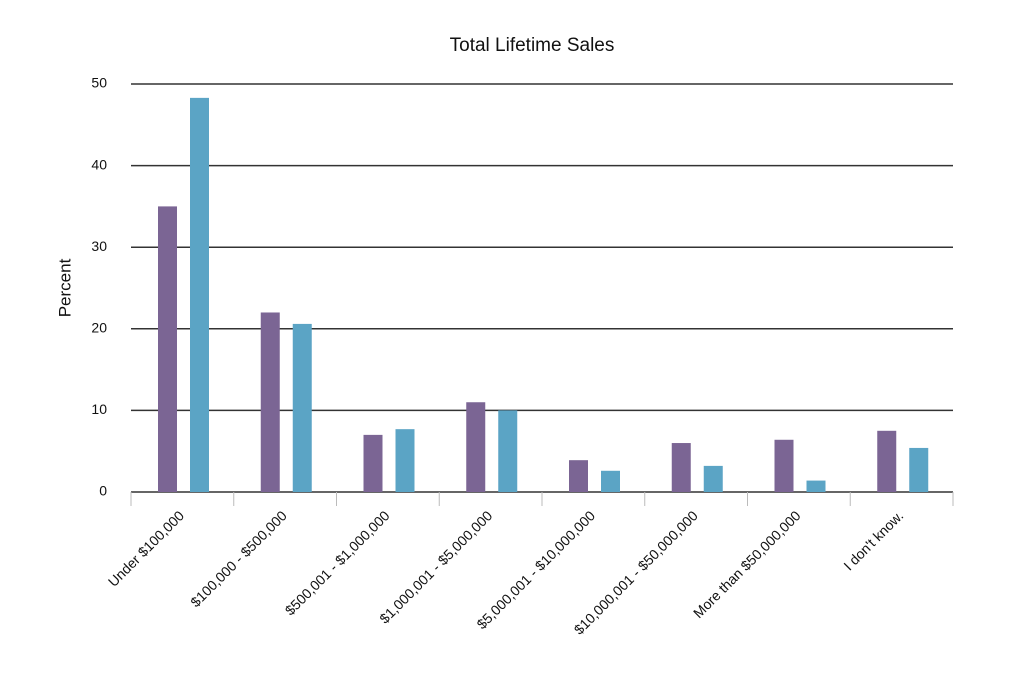 This screenshot has height=674, width=1024. Describe the element at coordinates (99, 83) in the screenshot. I see `y-tick-label: 50` at that location.